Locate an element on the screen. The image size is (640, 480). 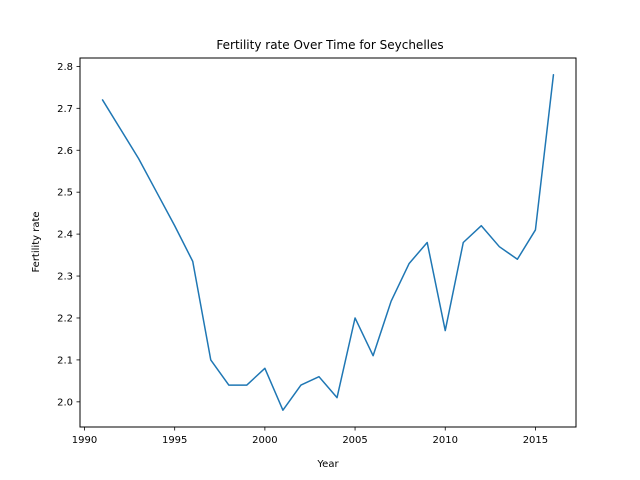
y-tick-label: 2.3 is located at coordinates (65, 277).